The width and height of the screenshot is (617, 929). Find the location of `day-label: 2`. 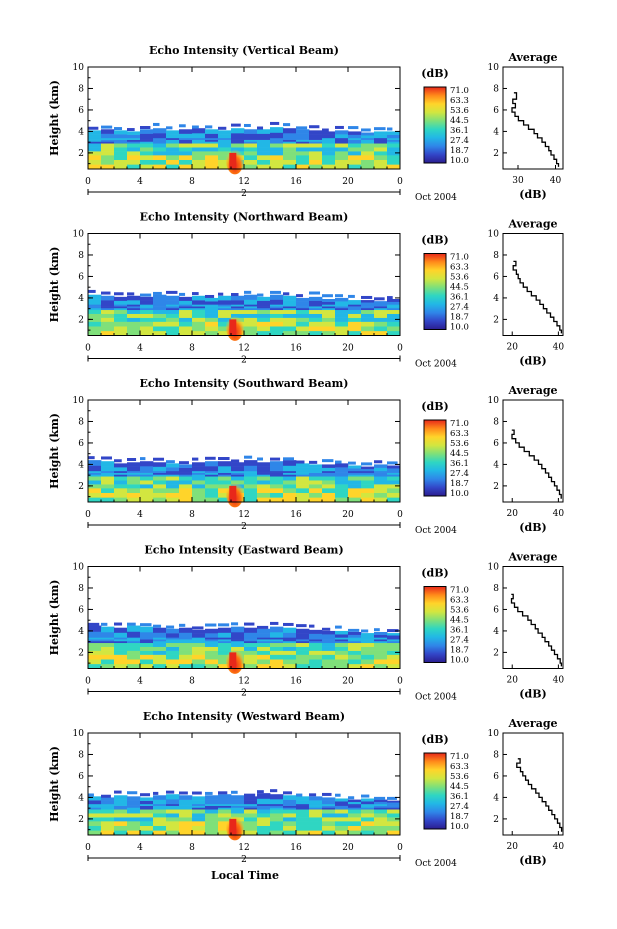

day-label: 2 is located at coordinates (244, 694).